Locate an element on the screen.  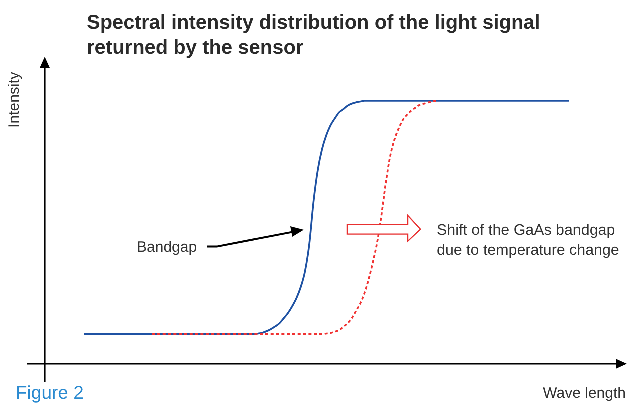
y-axis-title: Intensity is located at coordinates (14, 100).